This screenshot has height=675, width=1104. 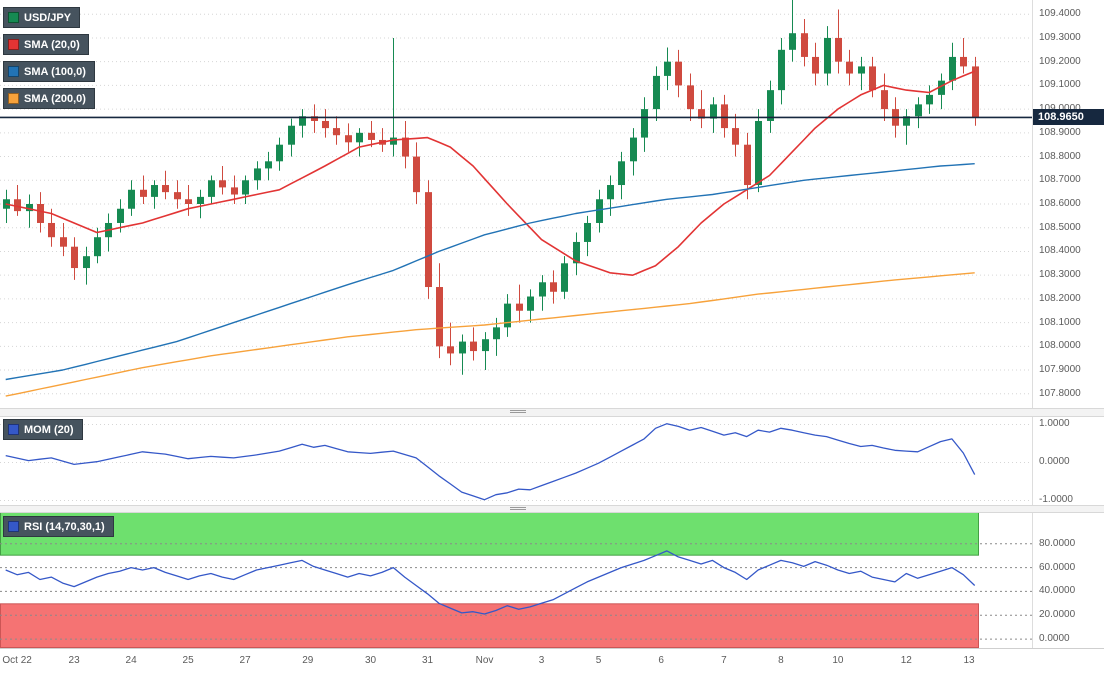 I want to click on rsi-axis-tick: 40.0000, so click(x=1057, y=591).